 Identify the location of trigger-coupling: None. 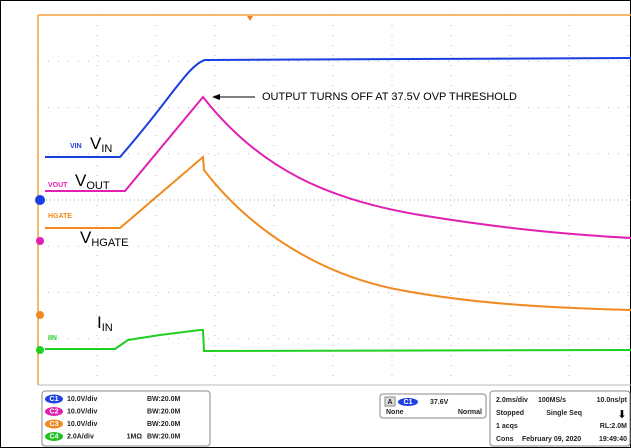
(395, 412).